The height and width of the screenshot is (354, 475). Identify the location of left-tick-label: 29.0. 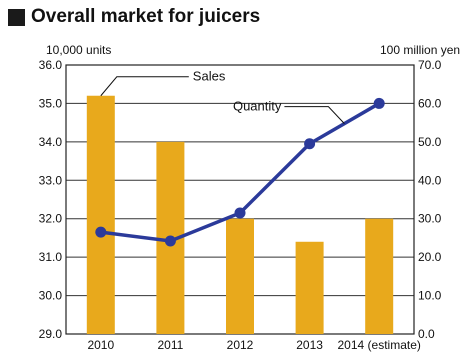
(51, 334).